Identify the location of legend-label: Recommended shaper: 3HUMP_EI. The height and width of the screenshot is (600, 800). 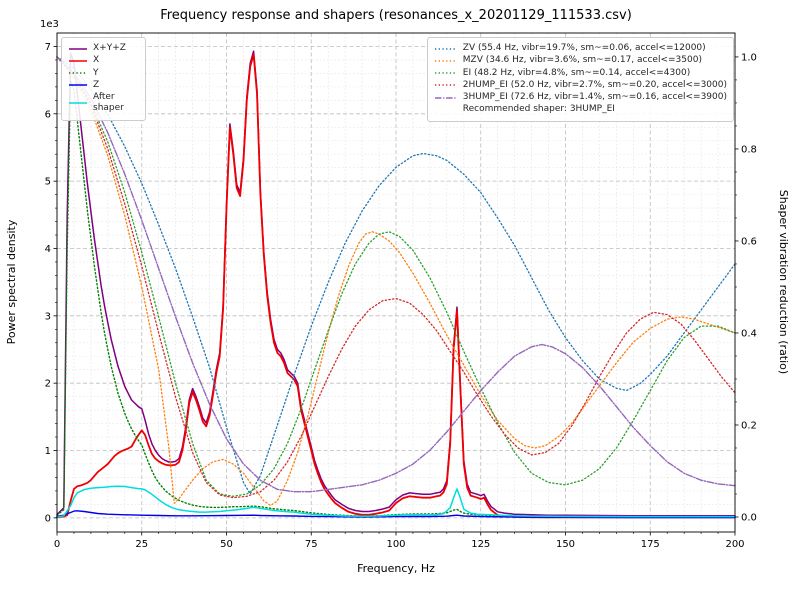
(538, 109).